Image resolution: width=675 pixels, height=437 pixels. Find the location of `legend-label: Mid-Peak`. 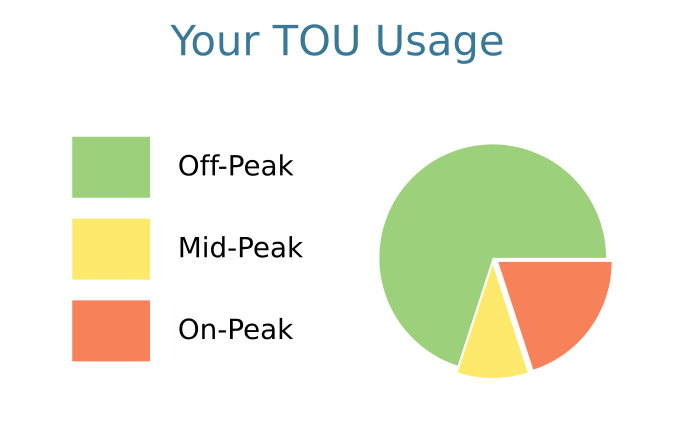

legend-label: Mid-Peak is located at coordinates (242, 247).